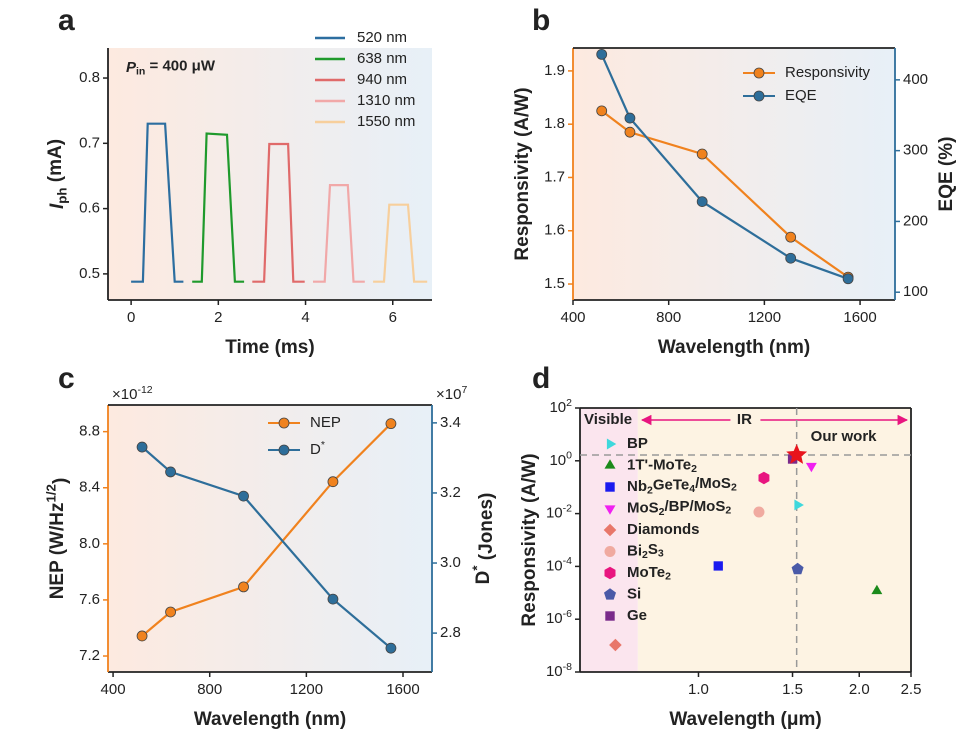 The width and height of the screenshot is (972, 744). I want to click on y-tick-label: 10⁻², so click(559, 511).